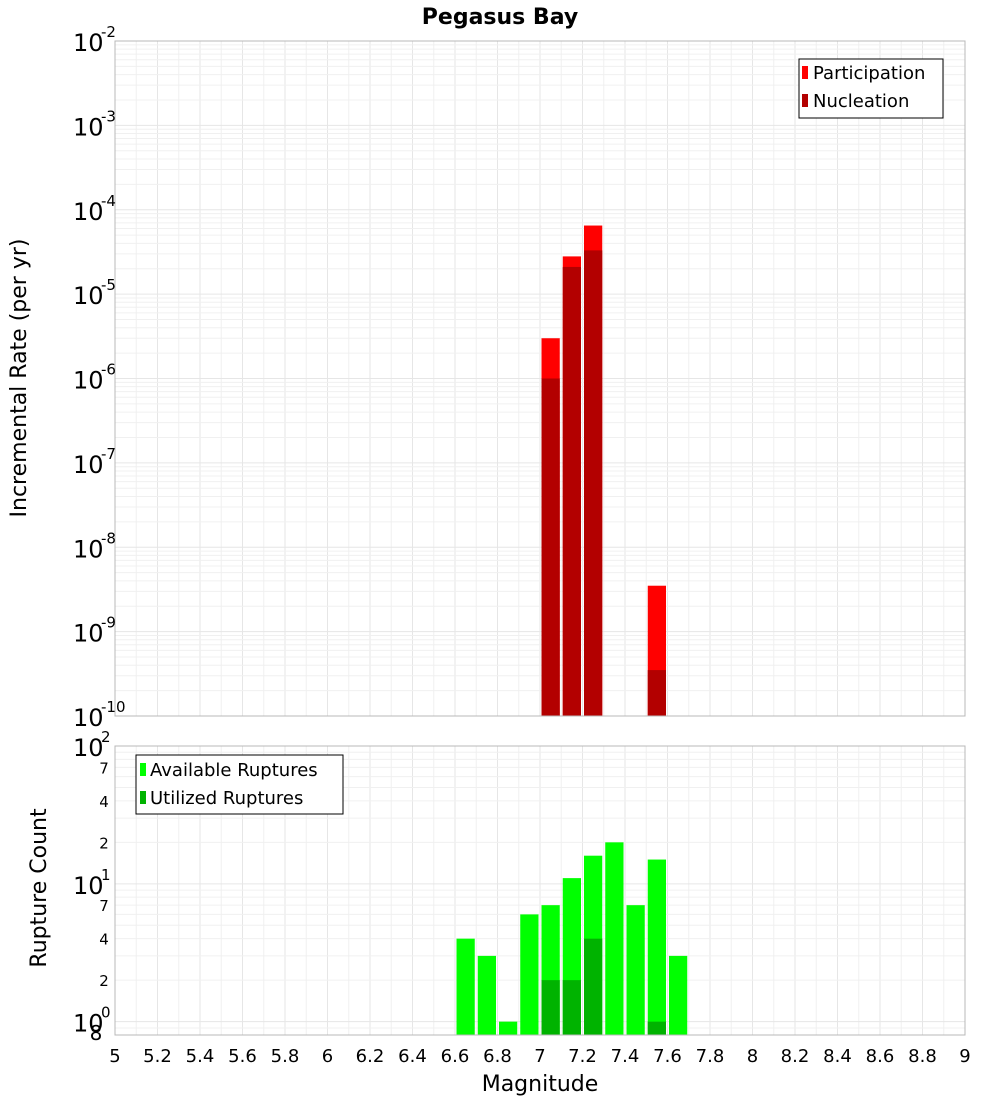 This screenshot has width=1000, height=1100. Describe the element at coordinates (370, 1056) in the screenshot. I see `x-tick-label: 6.2` at that location.